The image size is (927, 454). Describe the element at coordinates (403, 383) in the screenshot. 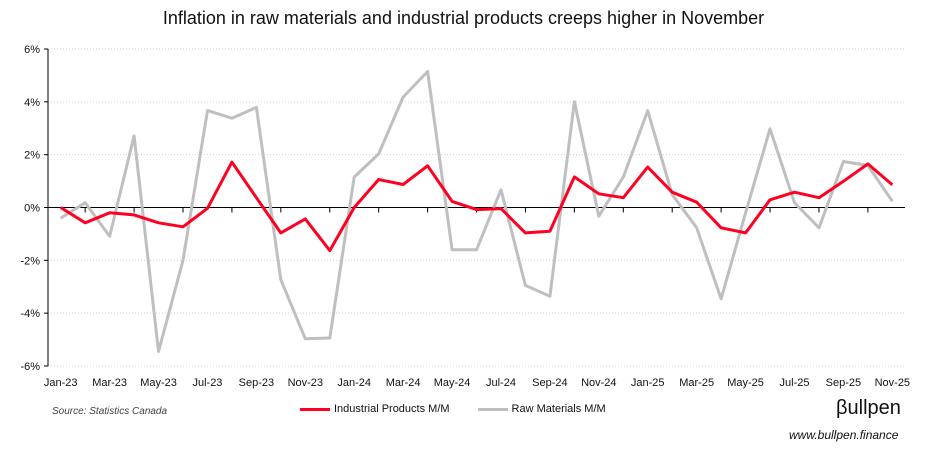

I see `x-tick-label: Mar-24` at that location.